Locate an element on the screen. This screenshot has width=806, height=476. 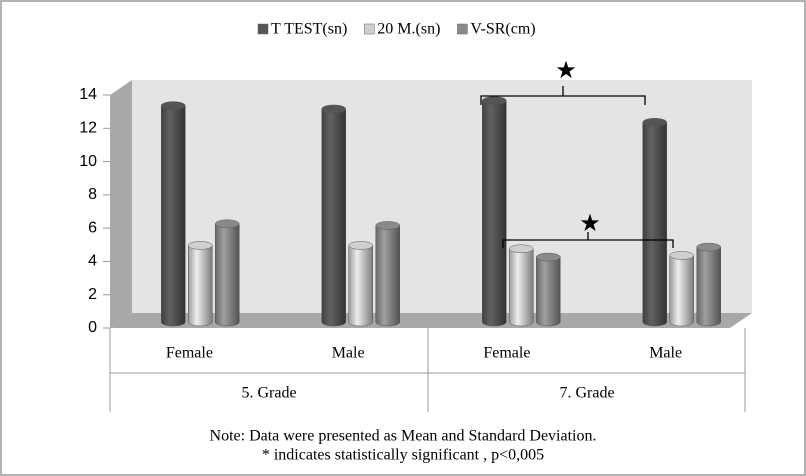
side-wall is located at coordinates (121, 204).